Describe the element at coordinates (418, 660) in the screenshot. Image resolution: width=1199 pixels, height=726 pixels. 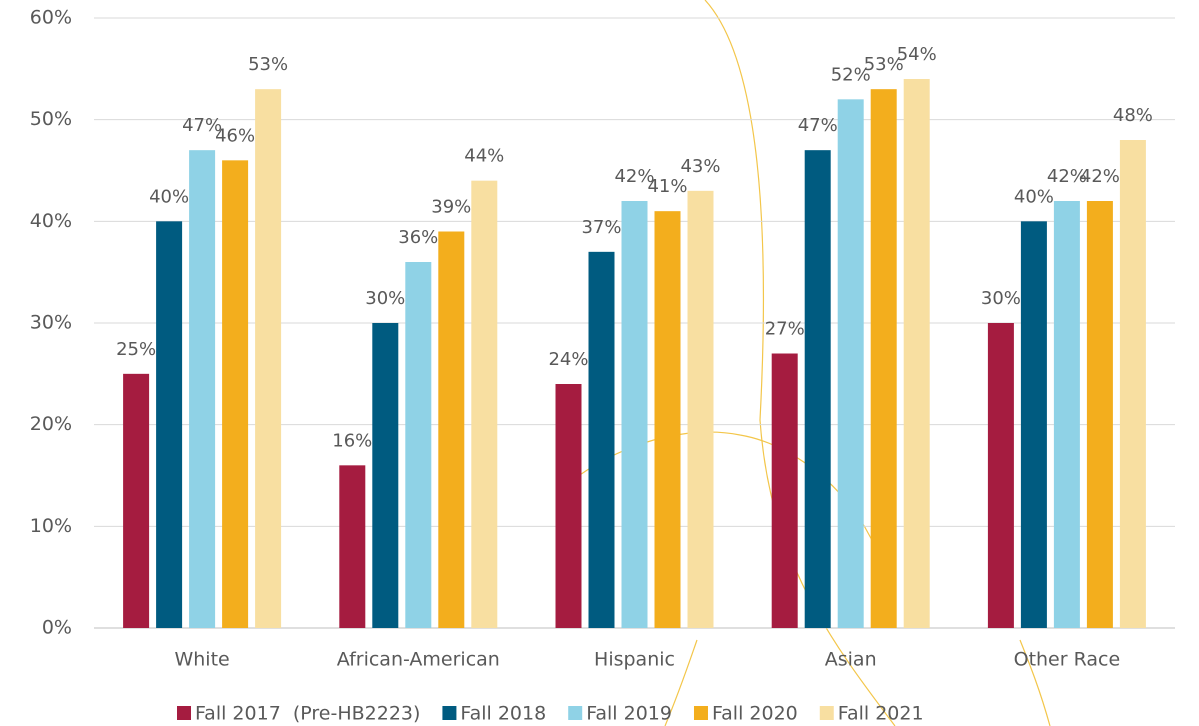
I see `x-tick-label: African-American` at that location.